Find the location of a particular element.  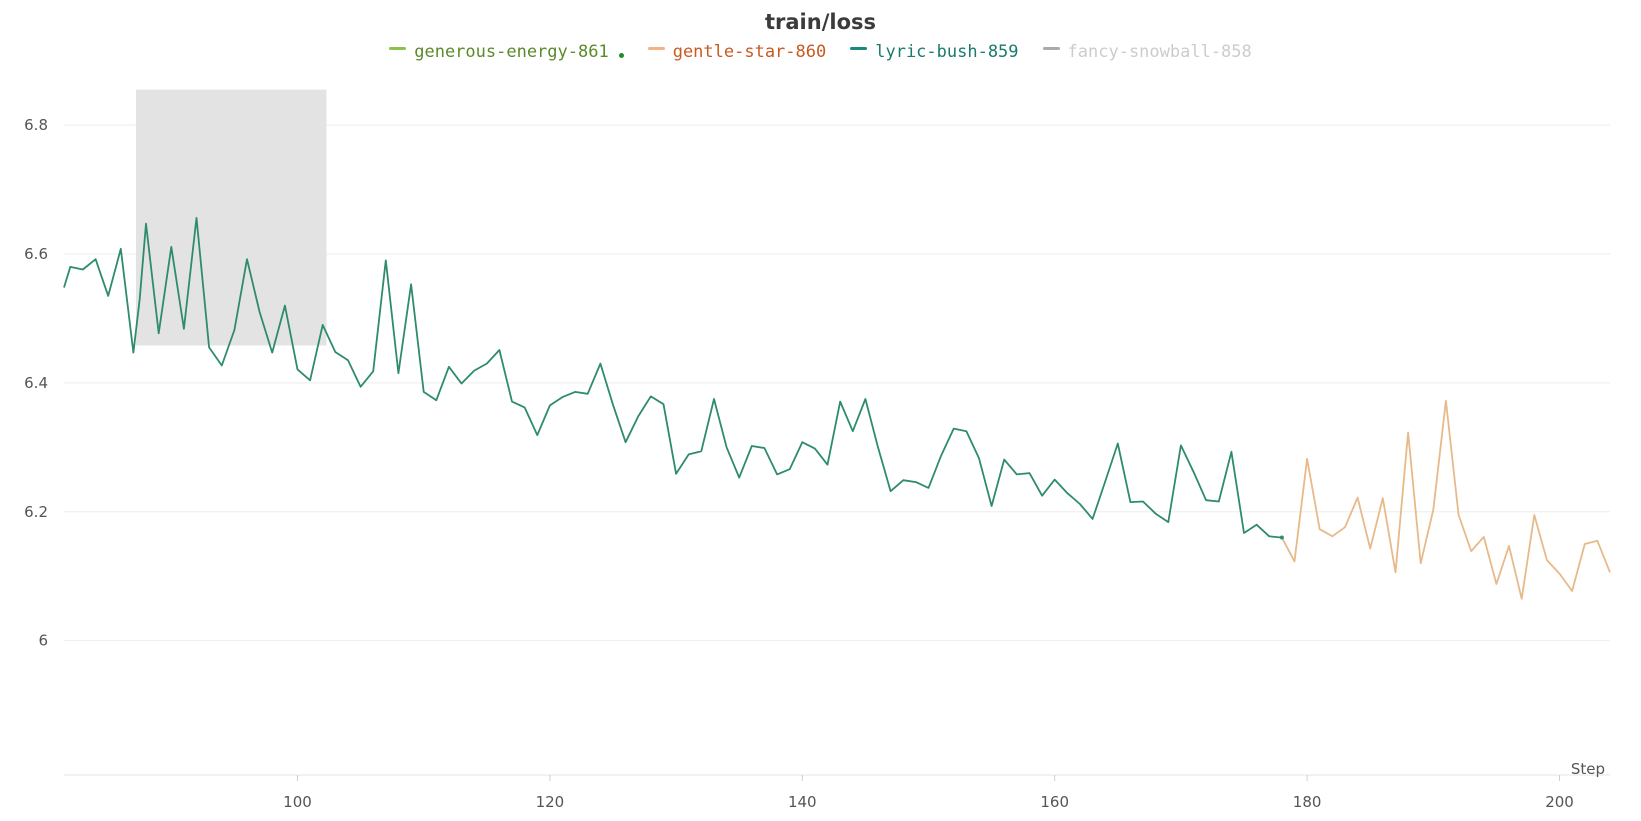

x-axis-label: Step is located at coordinates (1588, 769).